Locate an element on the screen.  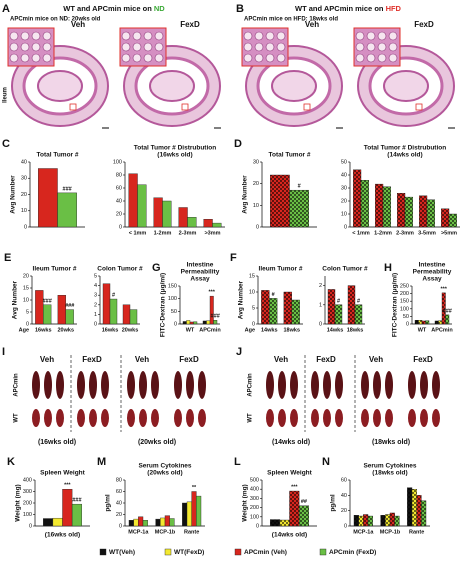
y-axis-label: FITC-Dextran (μg/ml) is located at coordinates (163, 305).